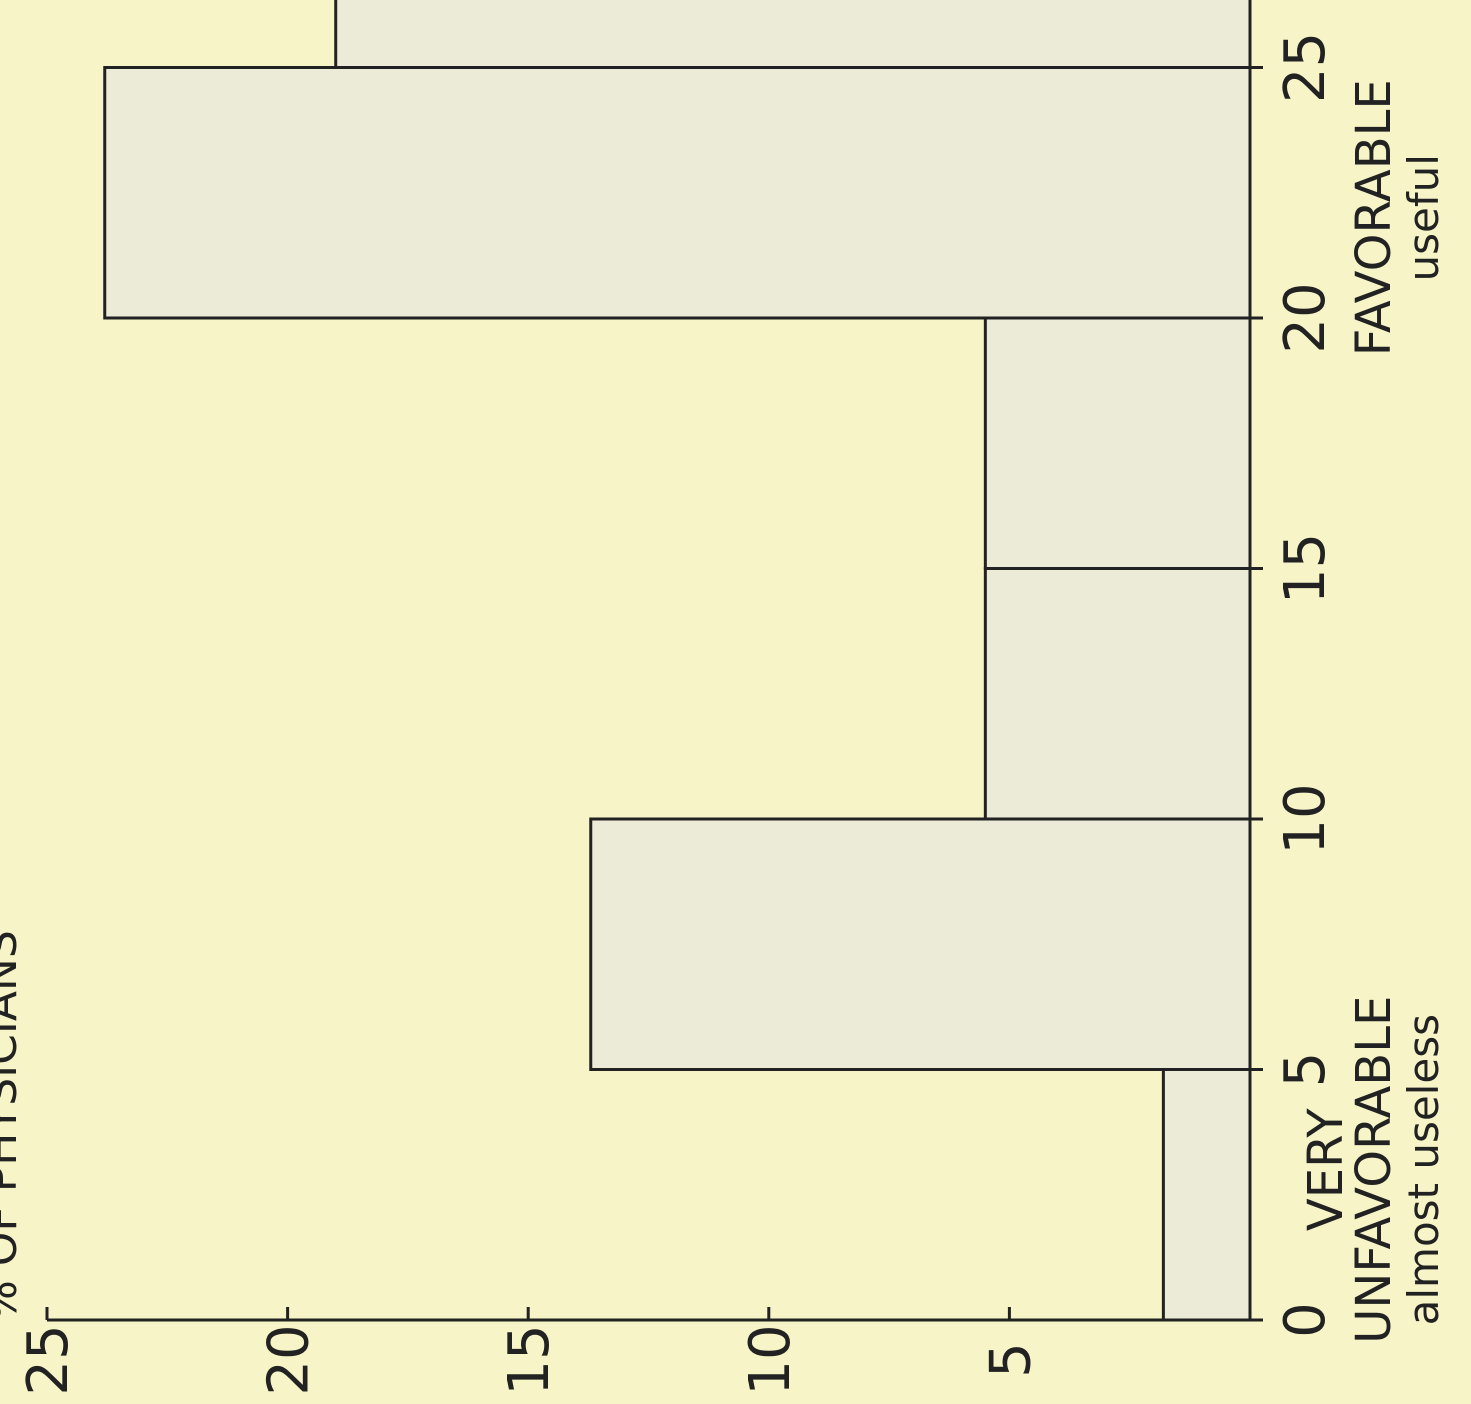 This screenshot has height=1404, width=1471. I want to click on category-sublabel-1: useful, so click(1423, 217).